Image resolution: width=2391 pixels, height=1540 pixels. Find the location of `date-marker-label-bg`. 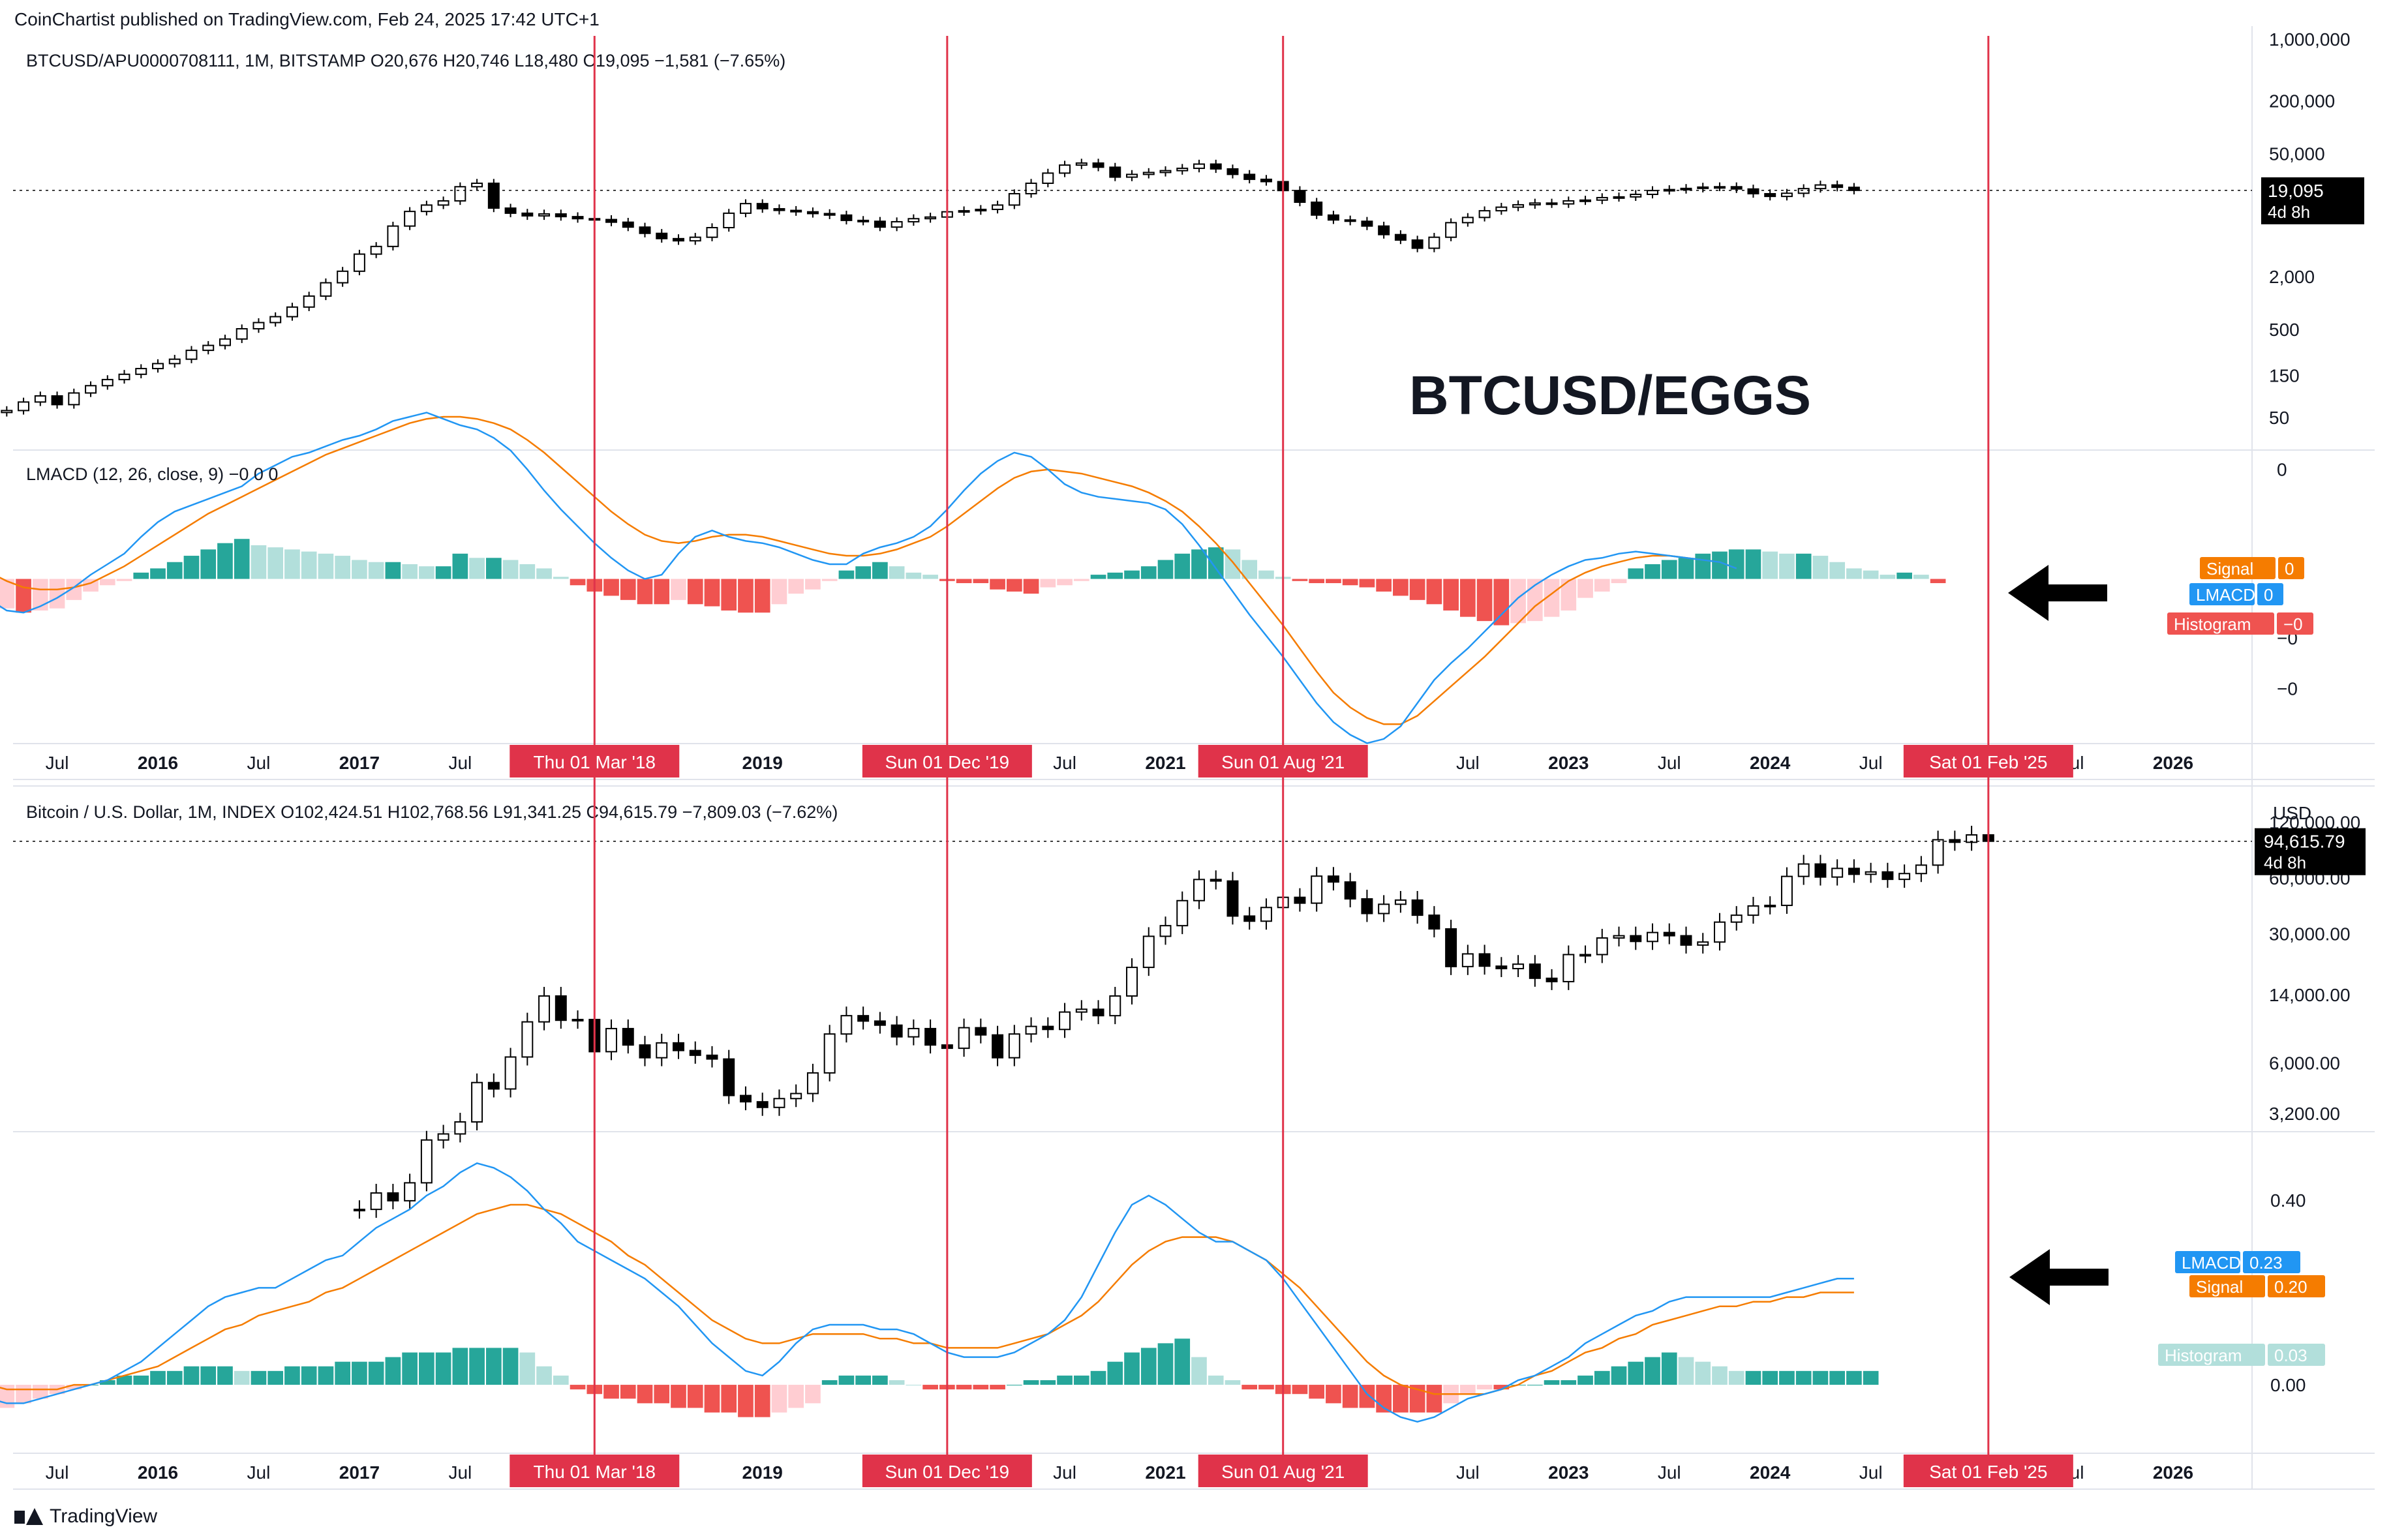

date-marker-label-bg is located at coordinates (1988, 1471).